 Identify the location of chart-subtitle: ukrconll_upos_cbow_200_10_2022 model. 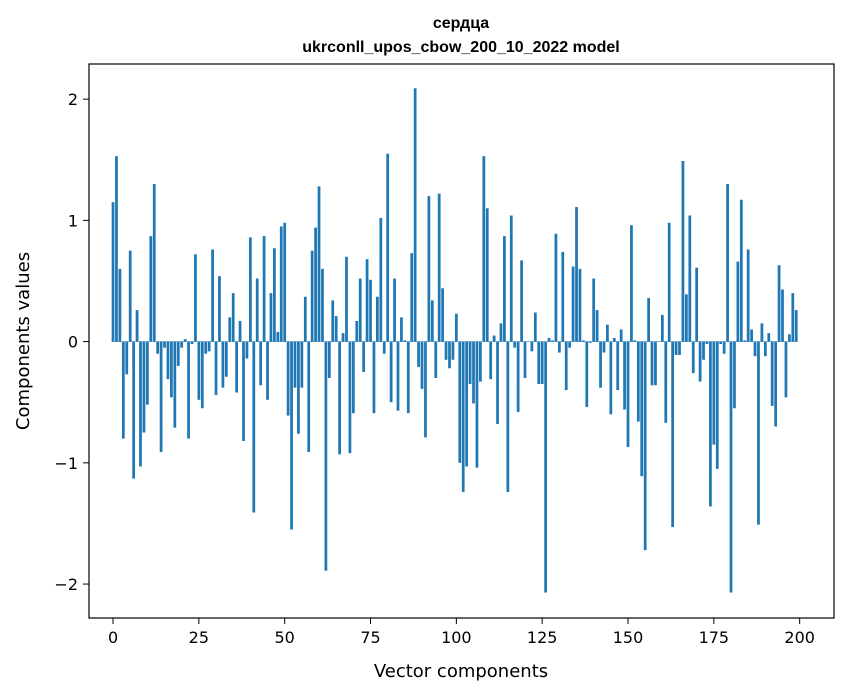
(460, 47).